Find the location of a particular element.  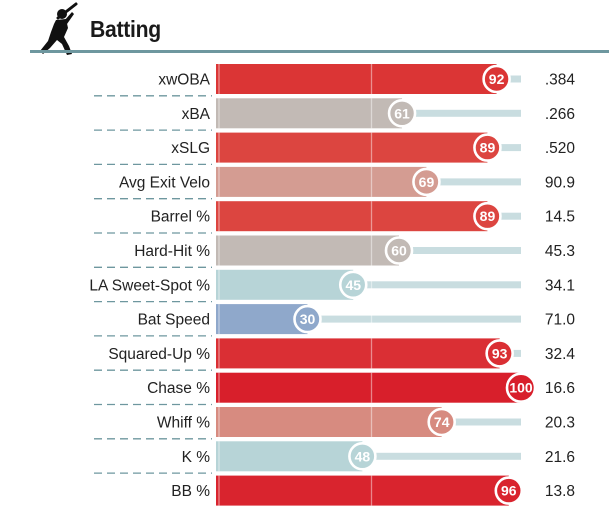

stat-value: .266 is located at coordinates (560, 114).